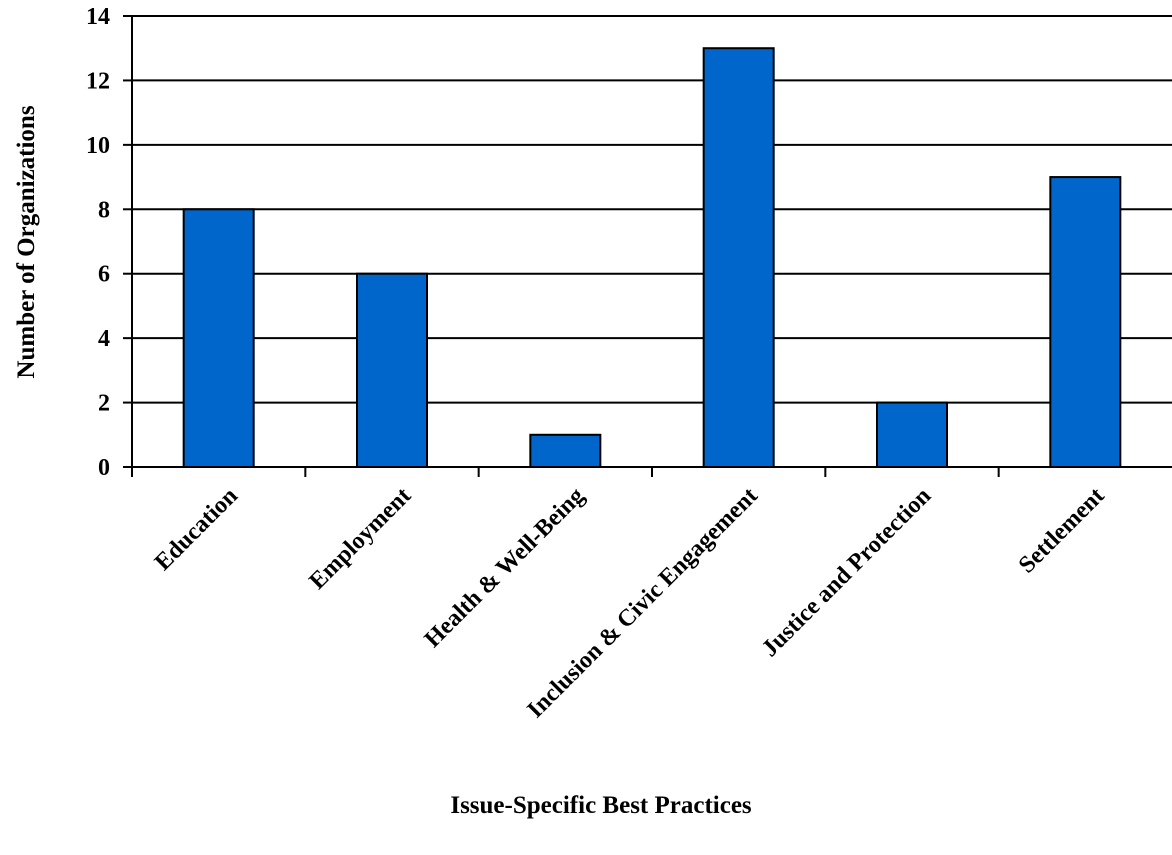 This screenshot has height=855, width=1172. What do you see at coordinates (104, 404) in the screenshot?
I see `y-tick-label: 2` at bounding box center [104, 404].